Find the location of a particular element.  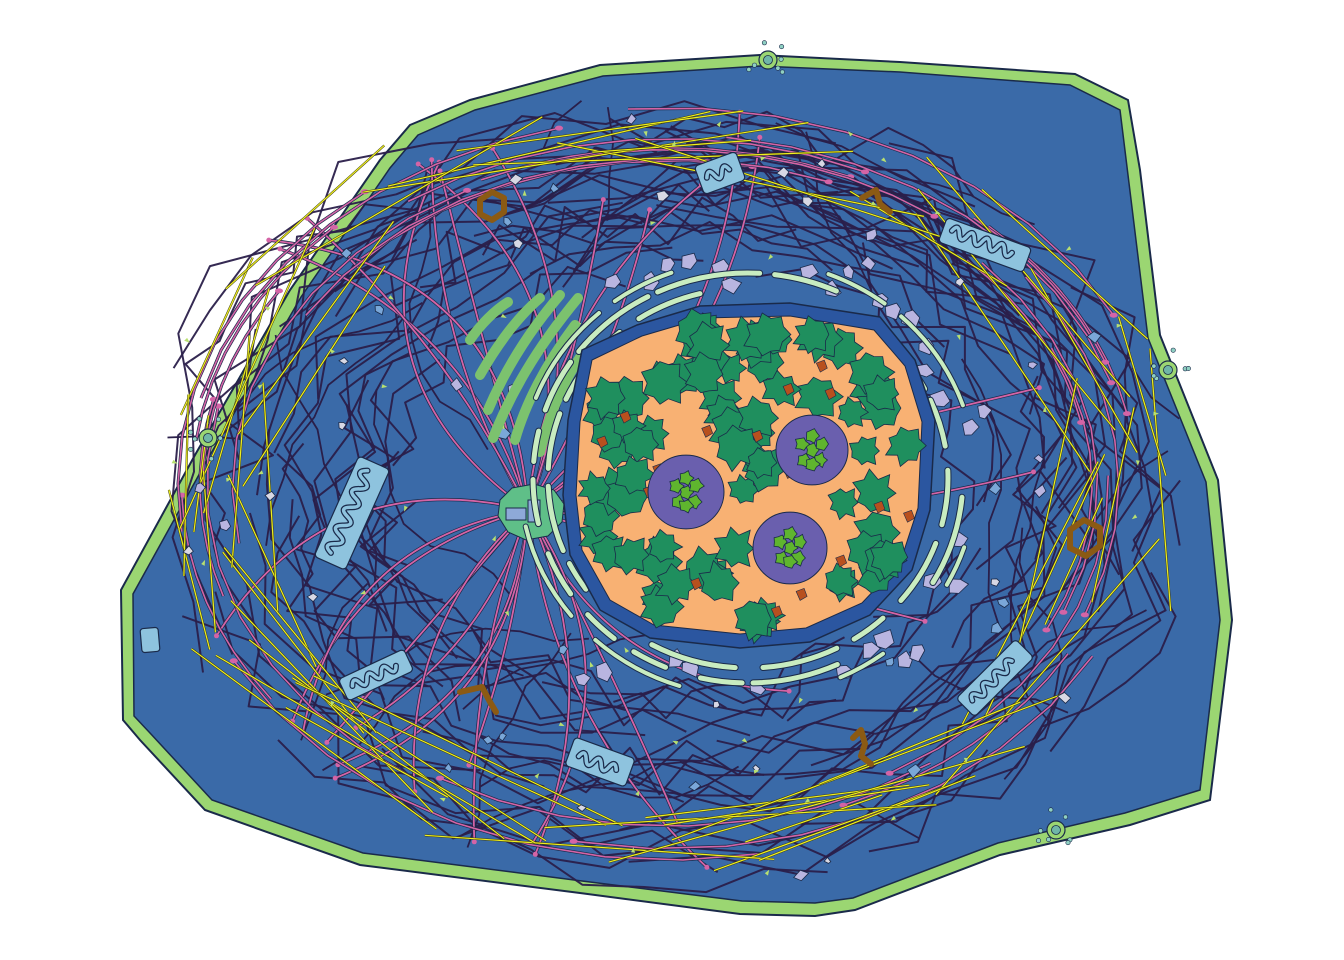

exocytosis-vesicle is located at coordinates (208, 438).